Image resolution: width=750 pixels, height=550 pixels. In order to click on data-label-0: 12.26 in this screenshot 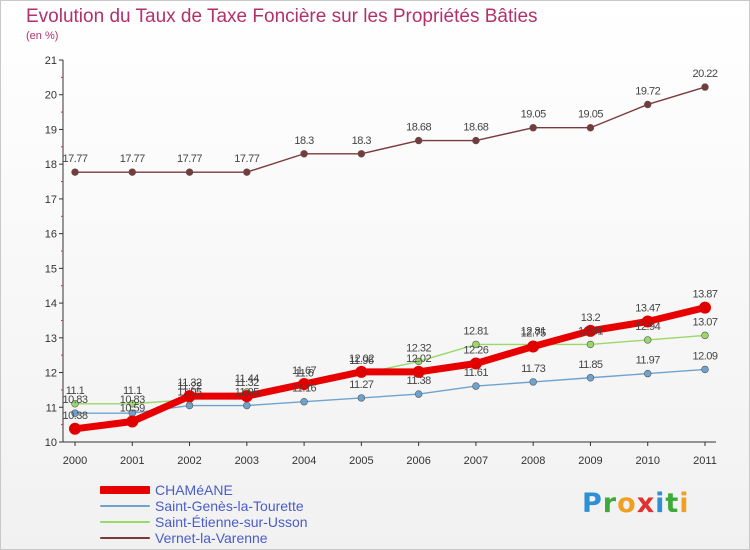, I will do `click(475, 351)`.